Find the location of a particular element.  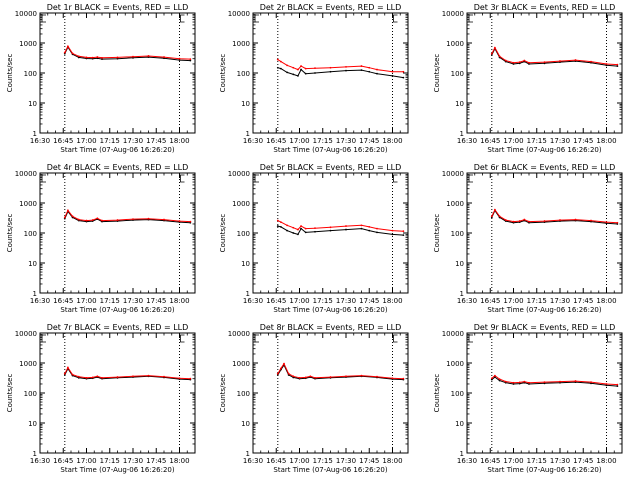

plot-frame is located at coordinates (117, 73).